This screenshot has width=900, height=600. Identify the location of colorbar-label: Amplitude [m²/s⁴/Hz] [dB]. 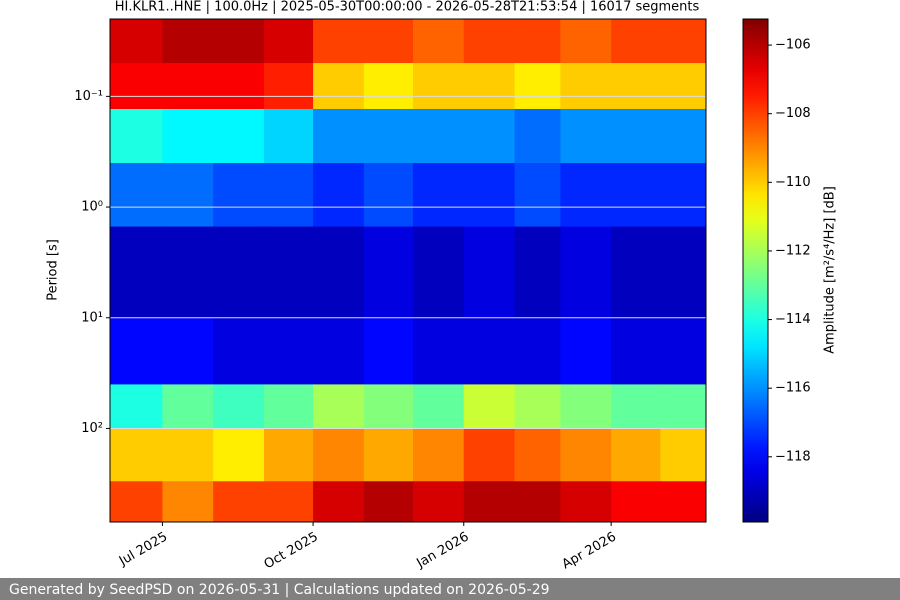
(830, 270).